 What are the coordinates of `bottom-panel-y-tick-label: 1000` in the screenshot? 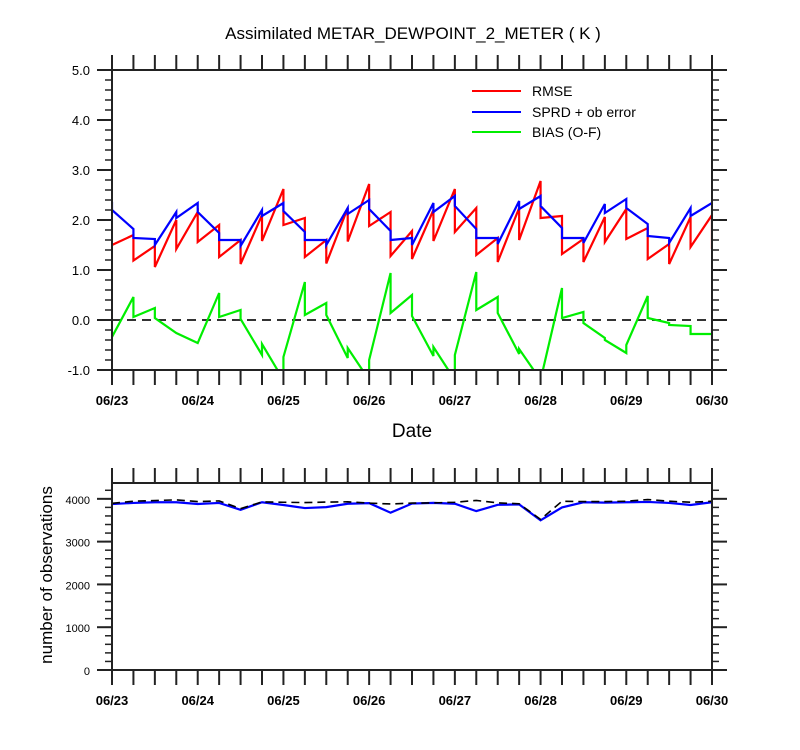 It's located at (78, 629).